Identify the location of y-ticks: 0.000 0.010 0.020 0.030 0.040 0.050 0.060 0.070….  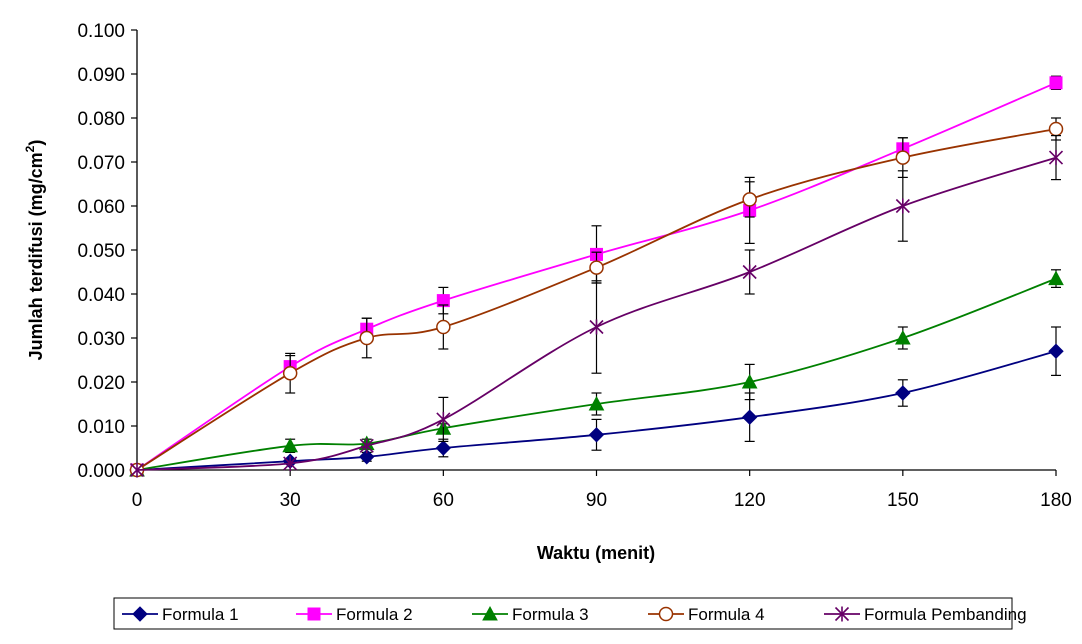
(107, 251).